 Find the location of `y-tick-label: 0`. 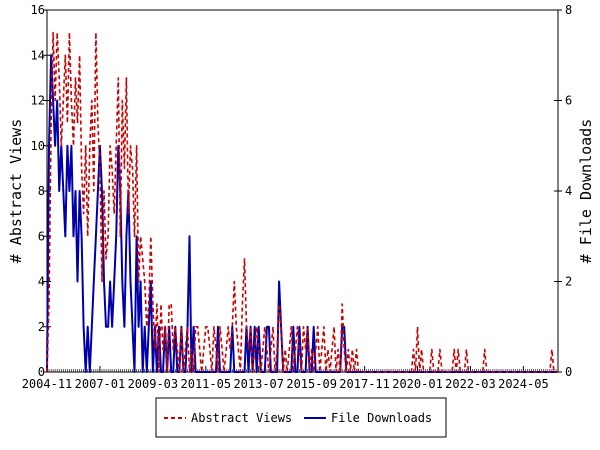

y-tick-label: 0 is located at coordinates (41, 372).